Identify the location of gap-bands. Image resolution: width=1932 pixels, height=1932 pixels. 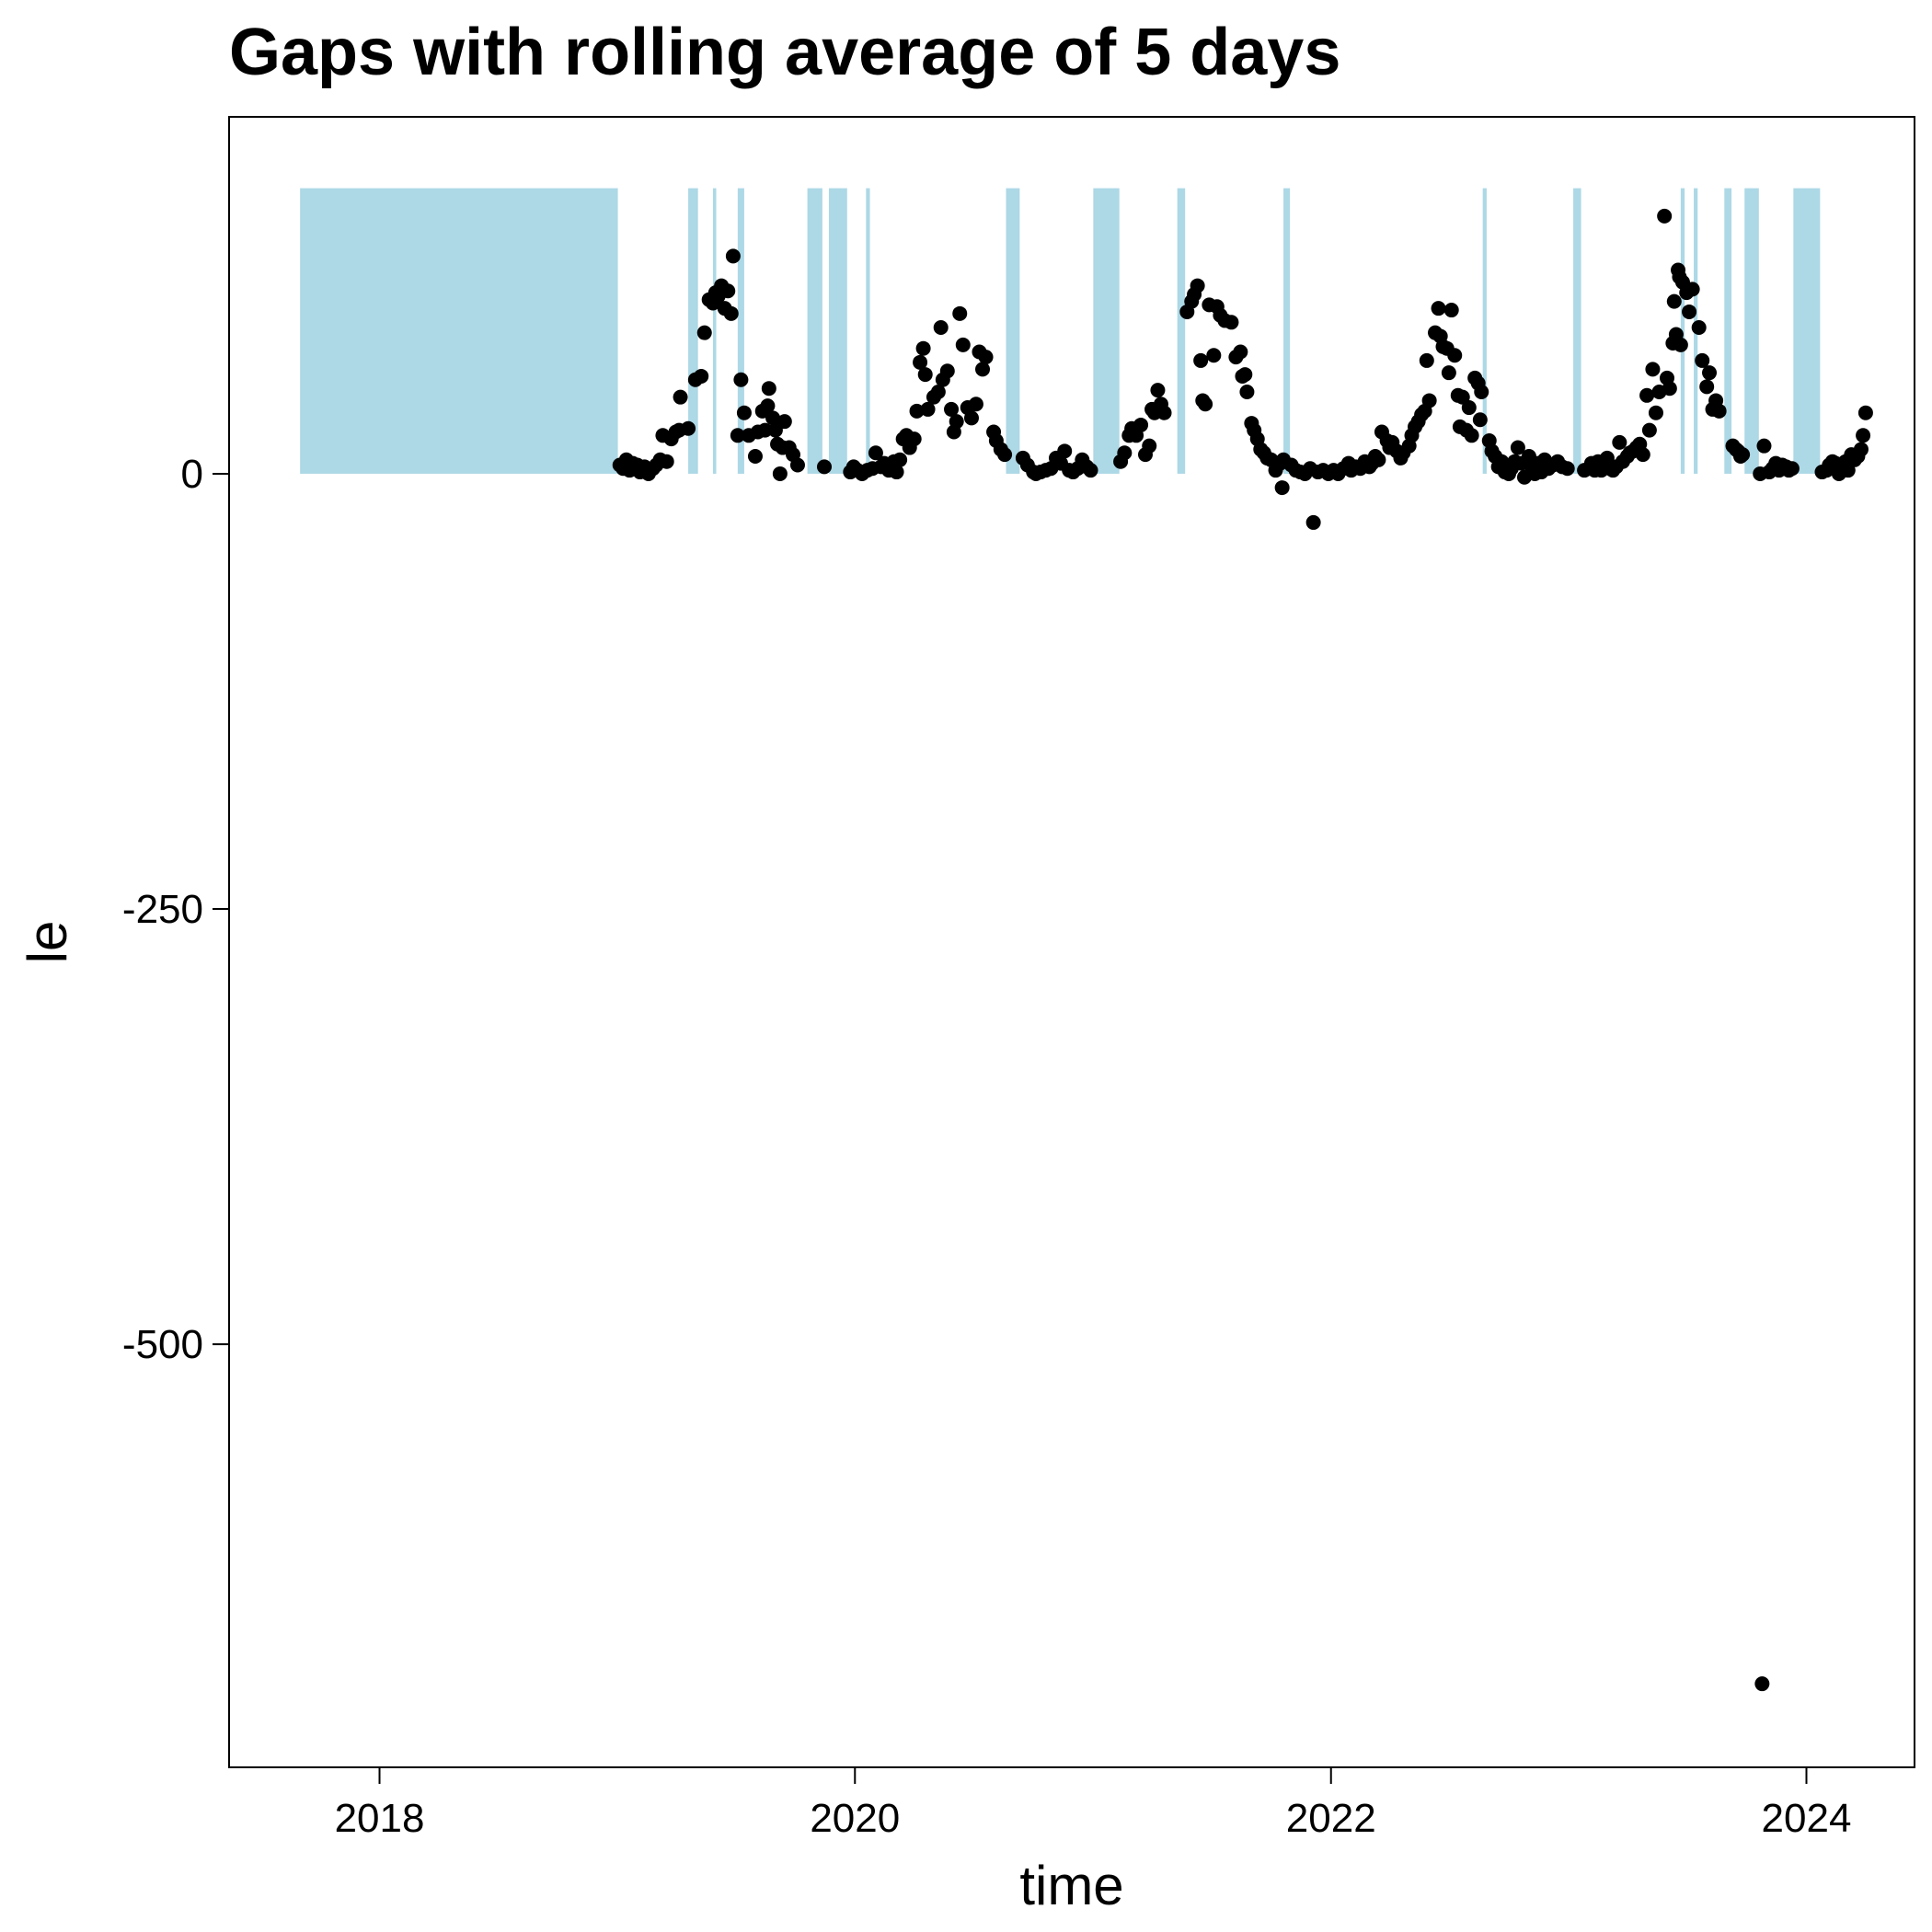
(1060, 331).